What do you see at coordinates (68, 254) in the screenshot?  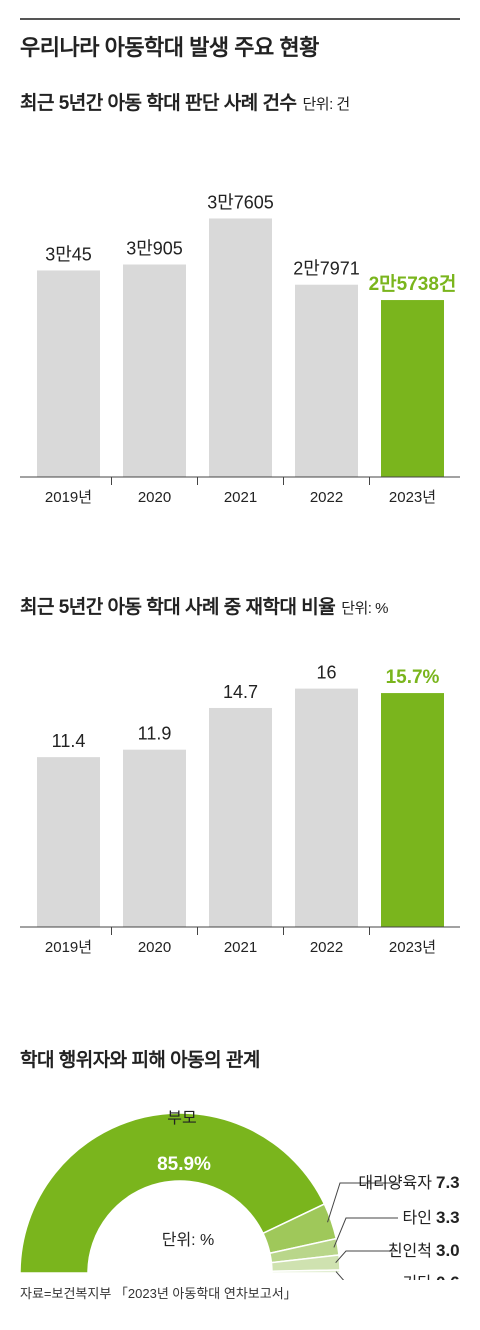 I see `chart1-value-label: 3만45` at bounding box center [68, 254].